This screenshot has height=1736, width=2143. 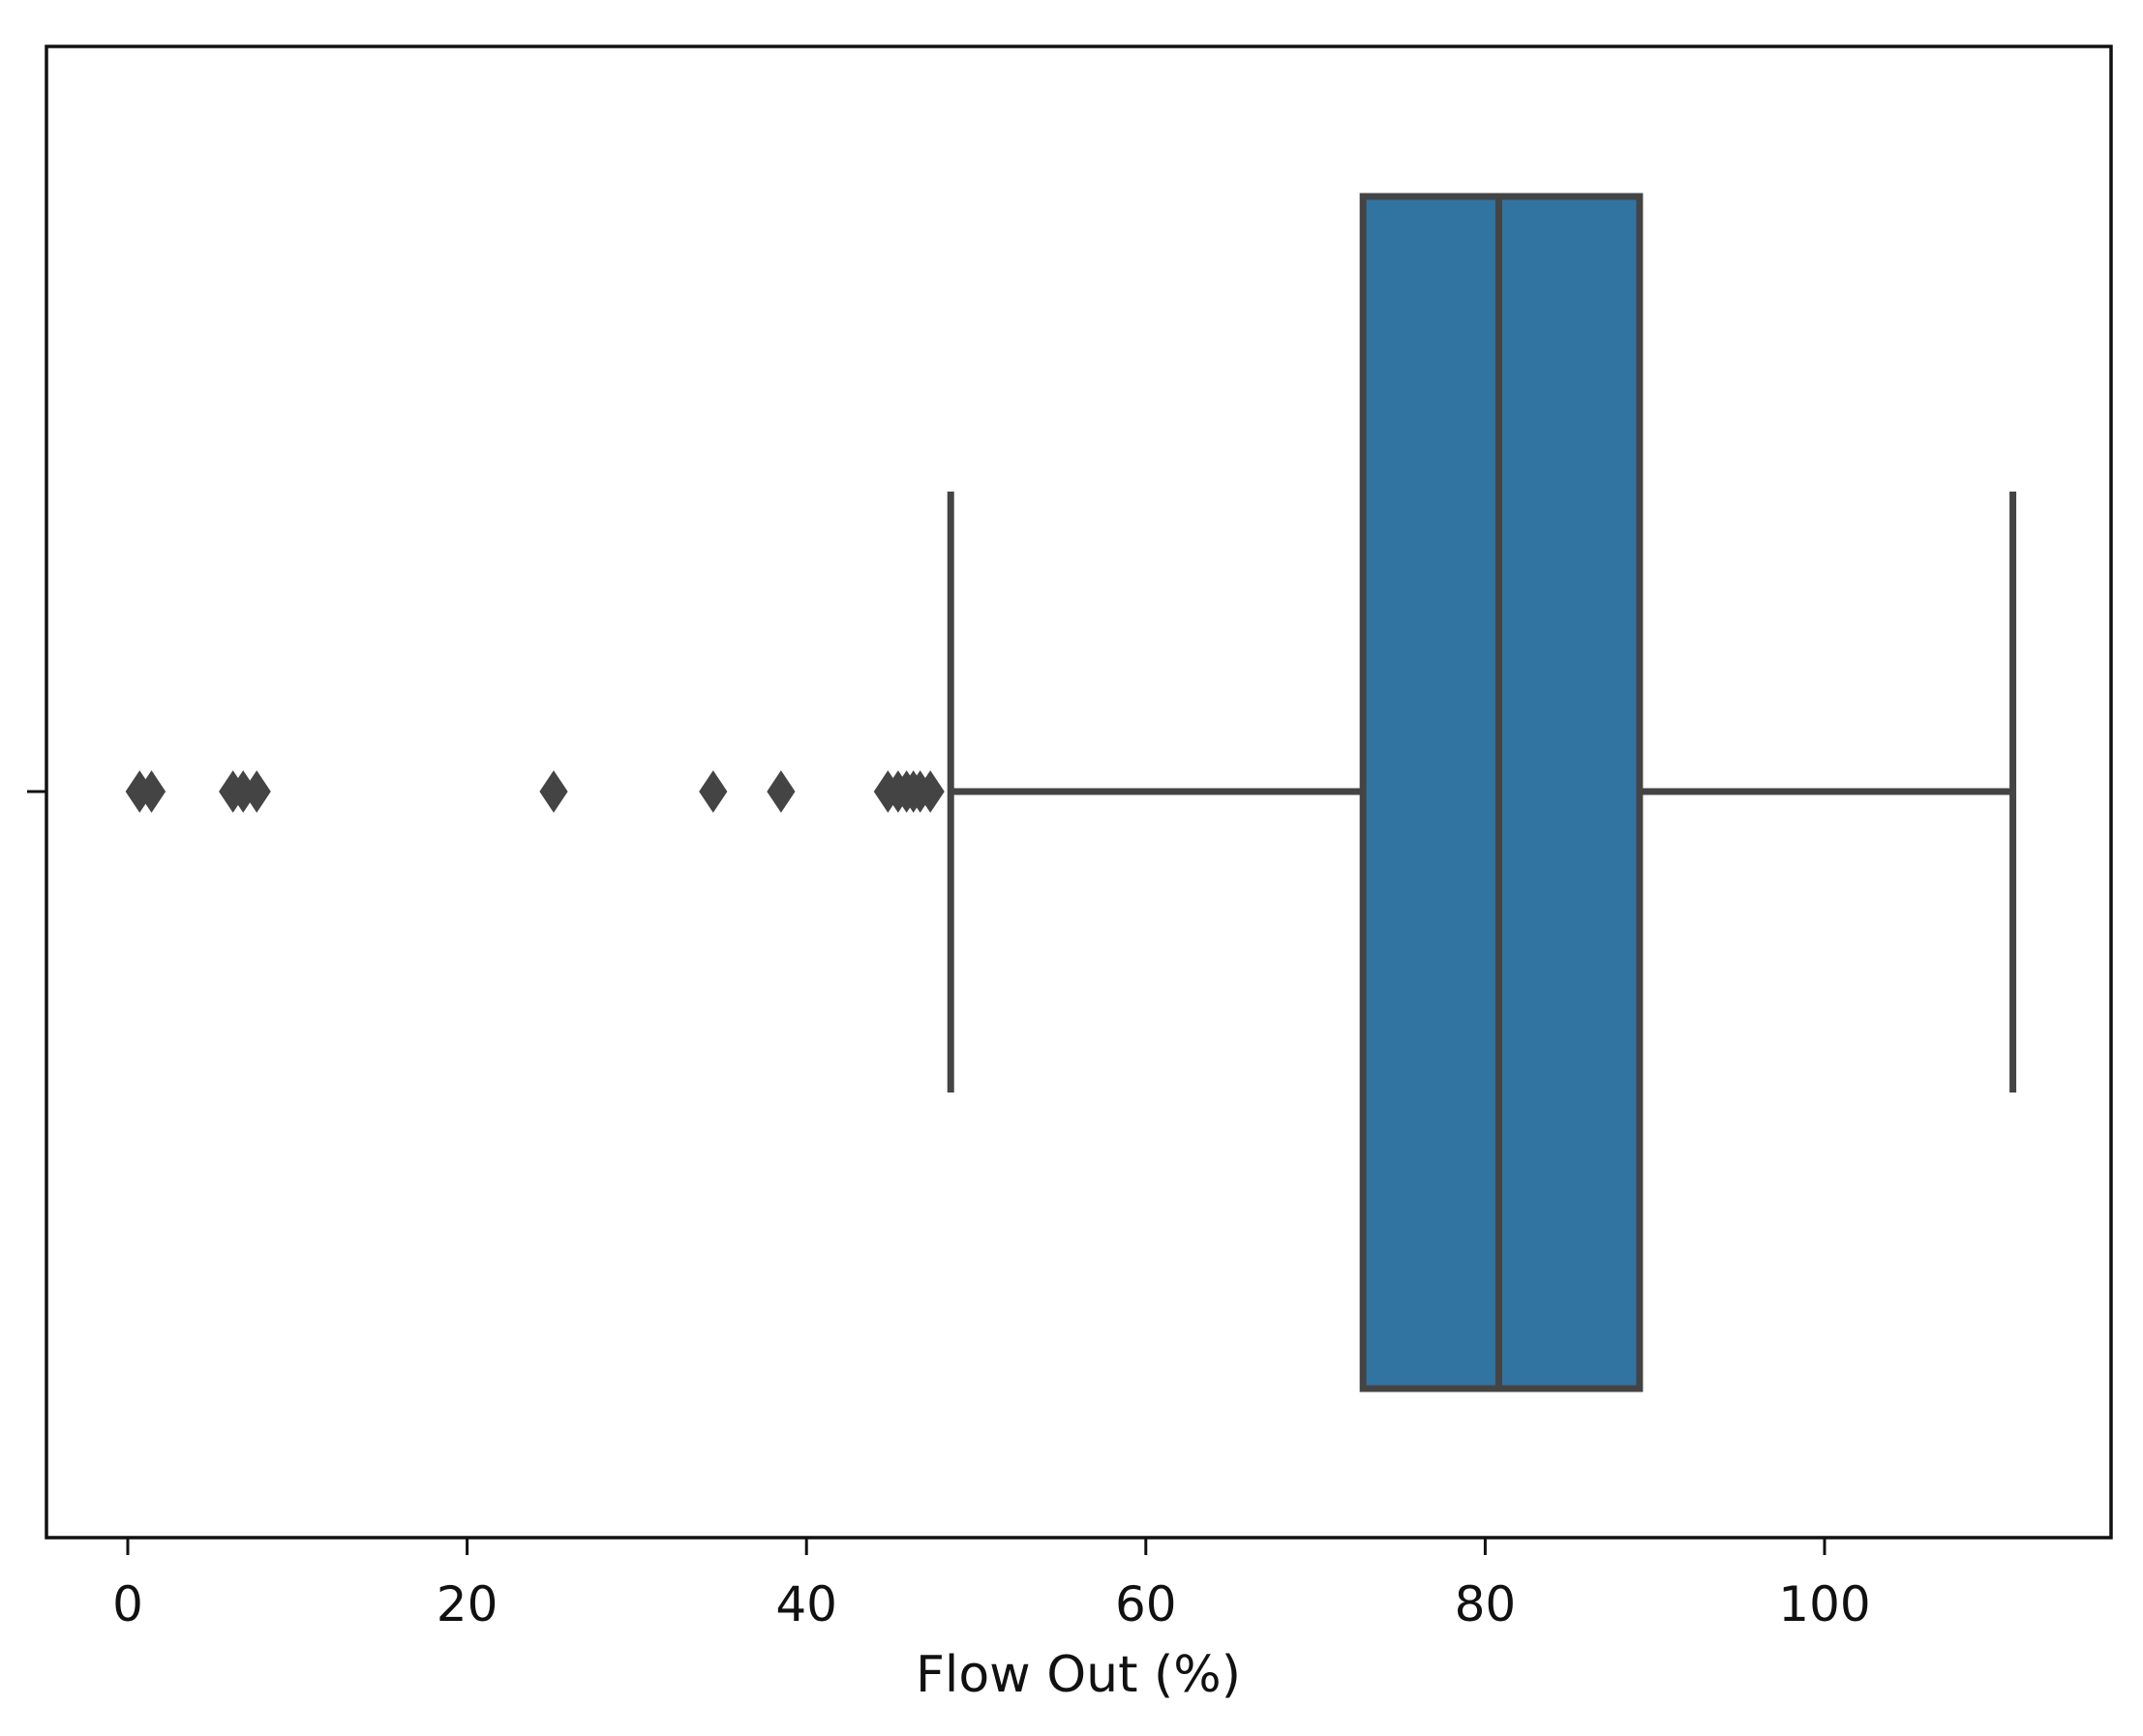 What do you see at coordinates (127, 1604) in the screenshot?
I see `x-tick-label: 0` at bounding box center [127, 1604].